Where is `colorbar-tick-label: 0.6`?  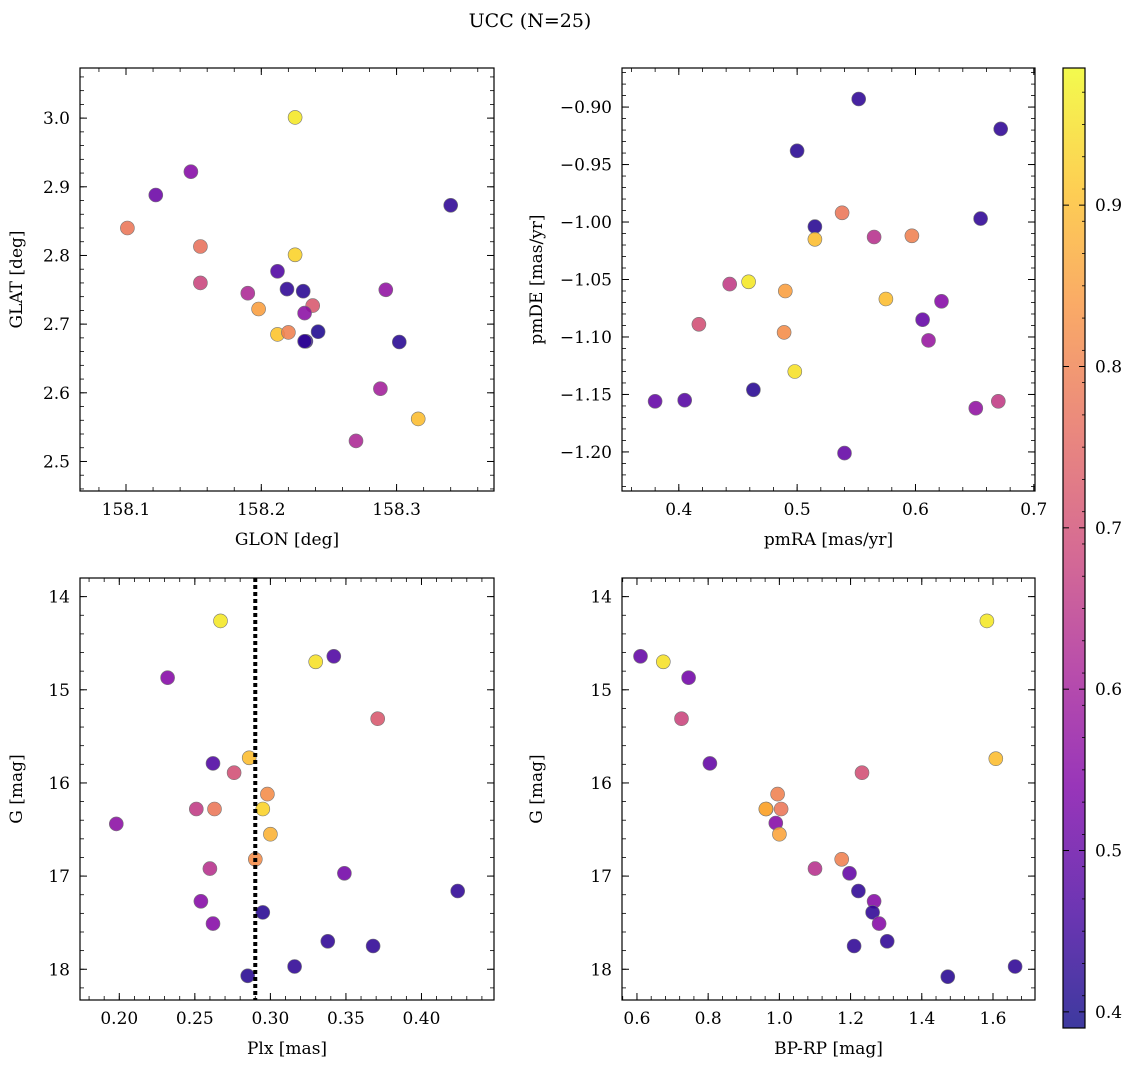 colorbar-tick-label: 0.6 is located at coordinates (1108, 690).